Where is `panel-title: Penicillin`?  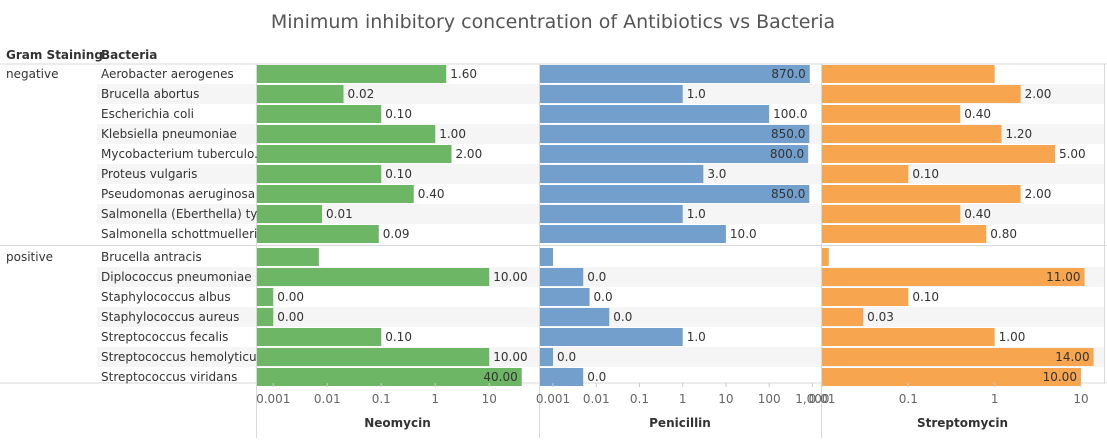
panel-title: Penicillin is located at coordinates (680, 423).